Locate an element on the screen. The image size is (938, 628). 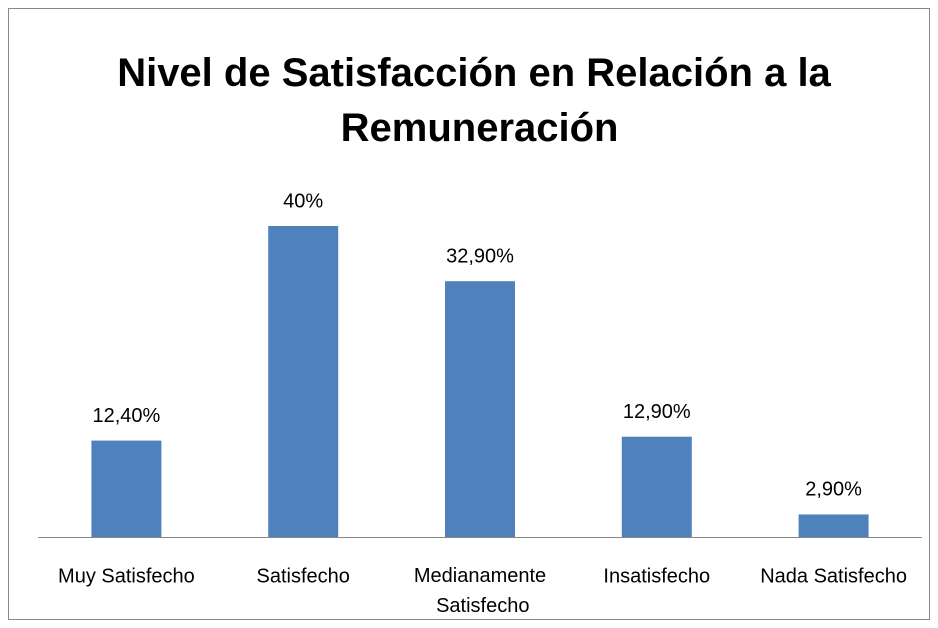
data-label: 2,90% is located at coordinates (833, 490).